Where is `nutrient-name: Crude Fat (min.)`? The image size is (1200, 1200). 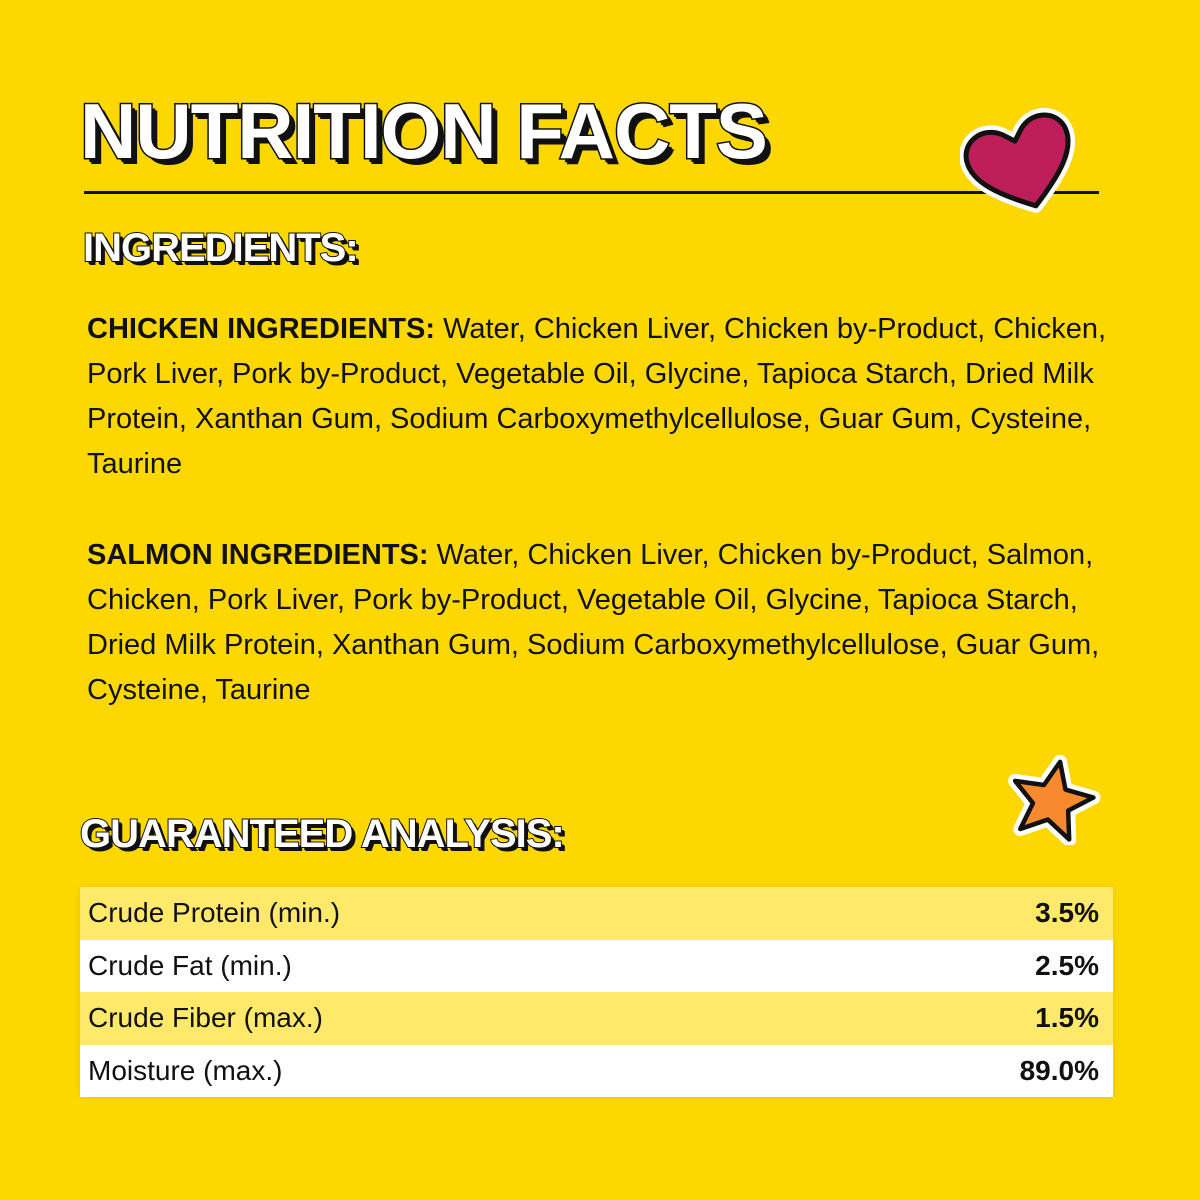 nutrient-name: Crude Fat (min.) is located at coordinates (190, 965).